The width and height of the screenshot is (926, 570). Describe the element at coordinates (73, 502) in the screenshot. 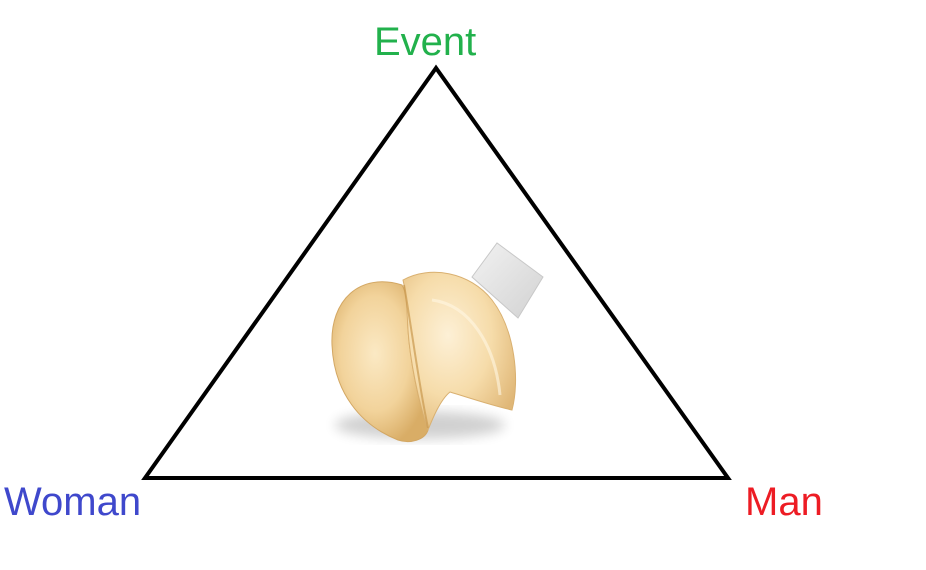

I see `vertex-label-woman: Woman` at that location.